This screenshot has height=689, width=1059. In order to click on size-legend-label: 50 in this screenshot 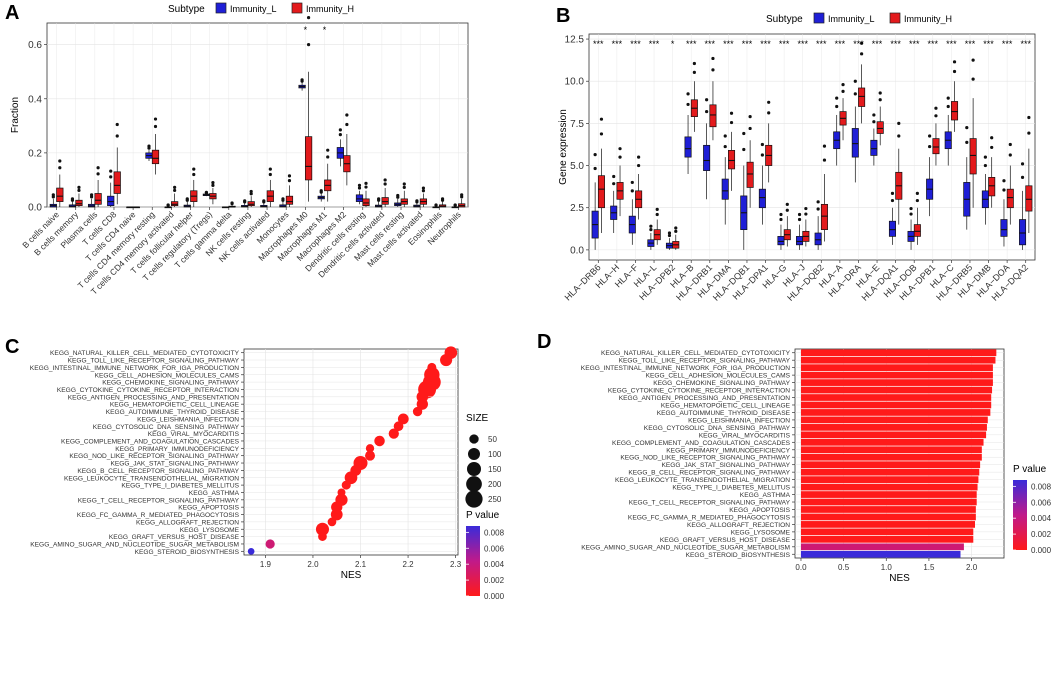, I will do `click(492, 439)`.